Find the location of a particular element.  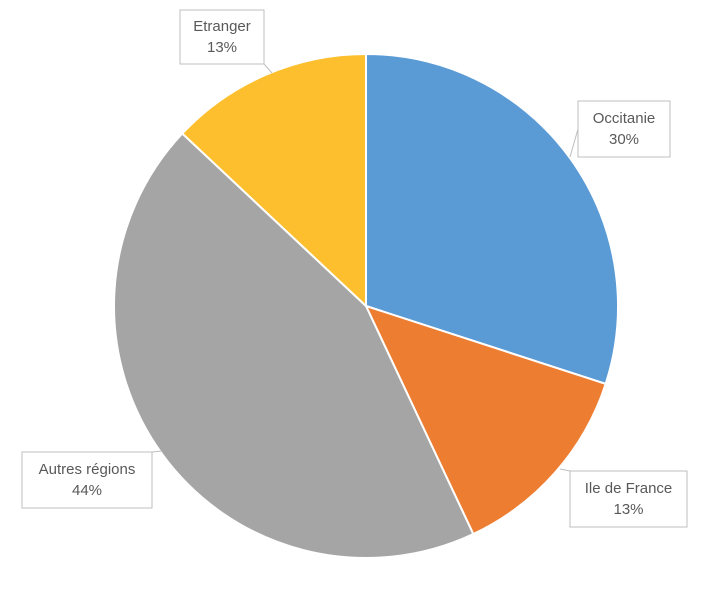

data-label-value: 30% is located at coordinates (624, 139).